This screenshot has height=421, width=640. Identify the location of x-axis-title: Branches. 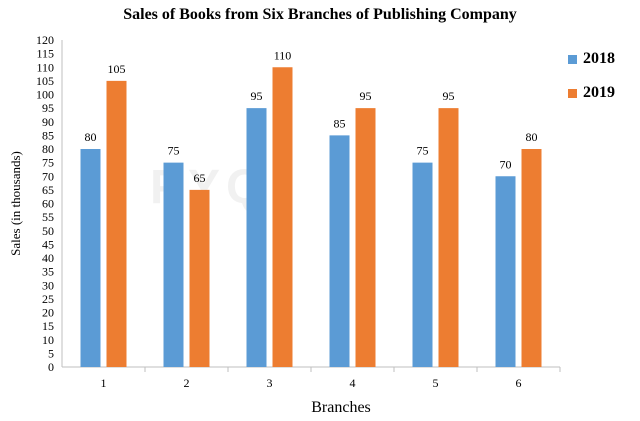
(341, 407).